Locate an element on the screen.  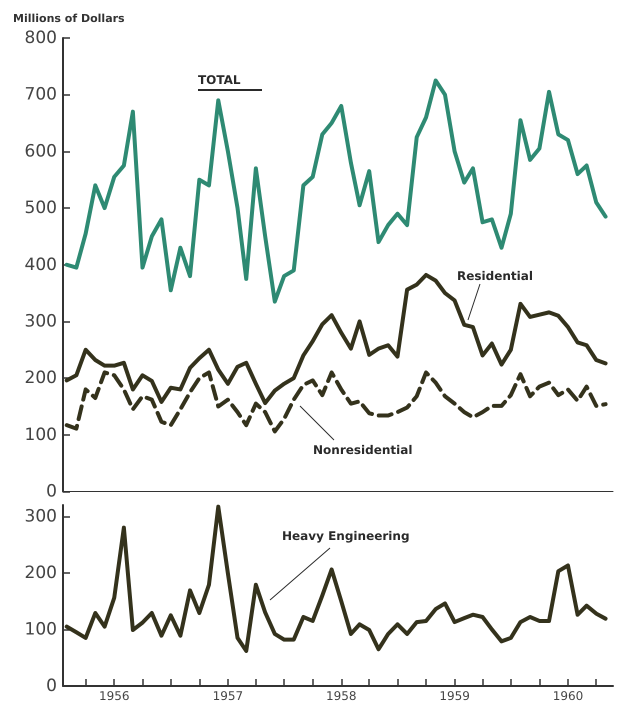
x-tick-label: 1958 is located at coordinates (341, 696).